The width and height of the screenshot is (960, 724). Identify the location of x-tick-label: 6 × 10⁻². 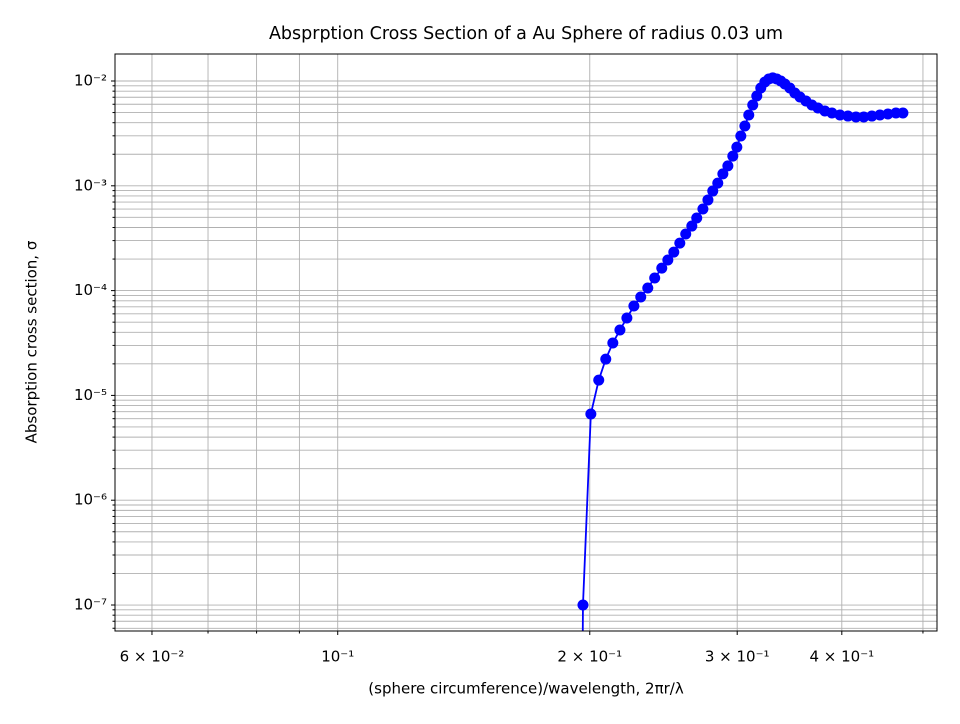
(152, 657).